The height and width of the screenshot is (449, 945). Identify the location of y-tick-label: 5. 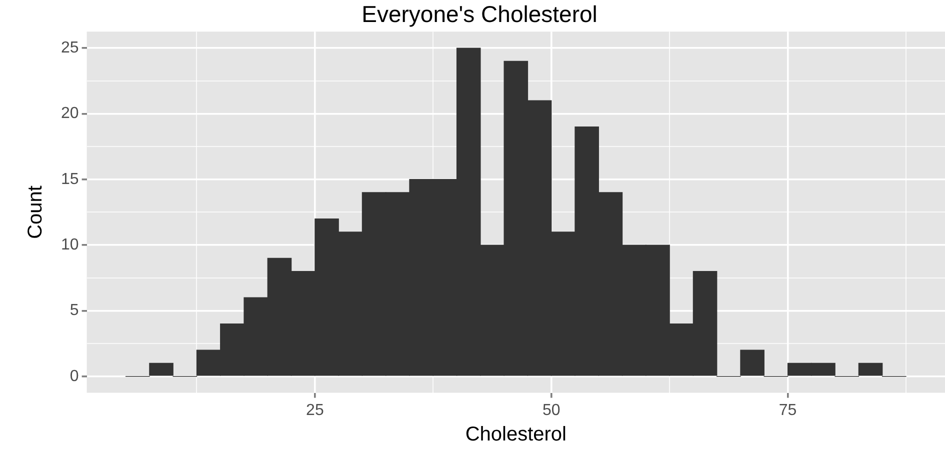
(74, 311).